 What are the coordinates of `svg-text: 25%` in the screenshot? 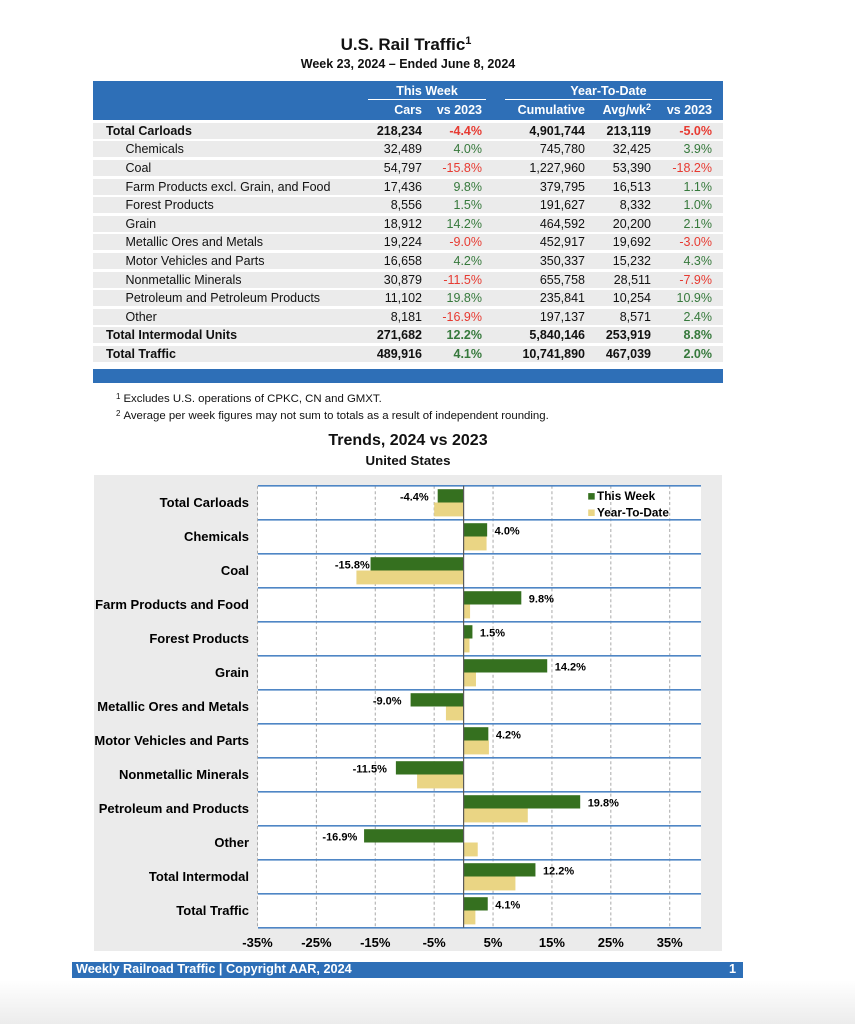 It's located at (611, 942).